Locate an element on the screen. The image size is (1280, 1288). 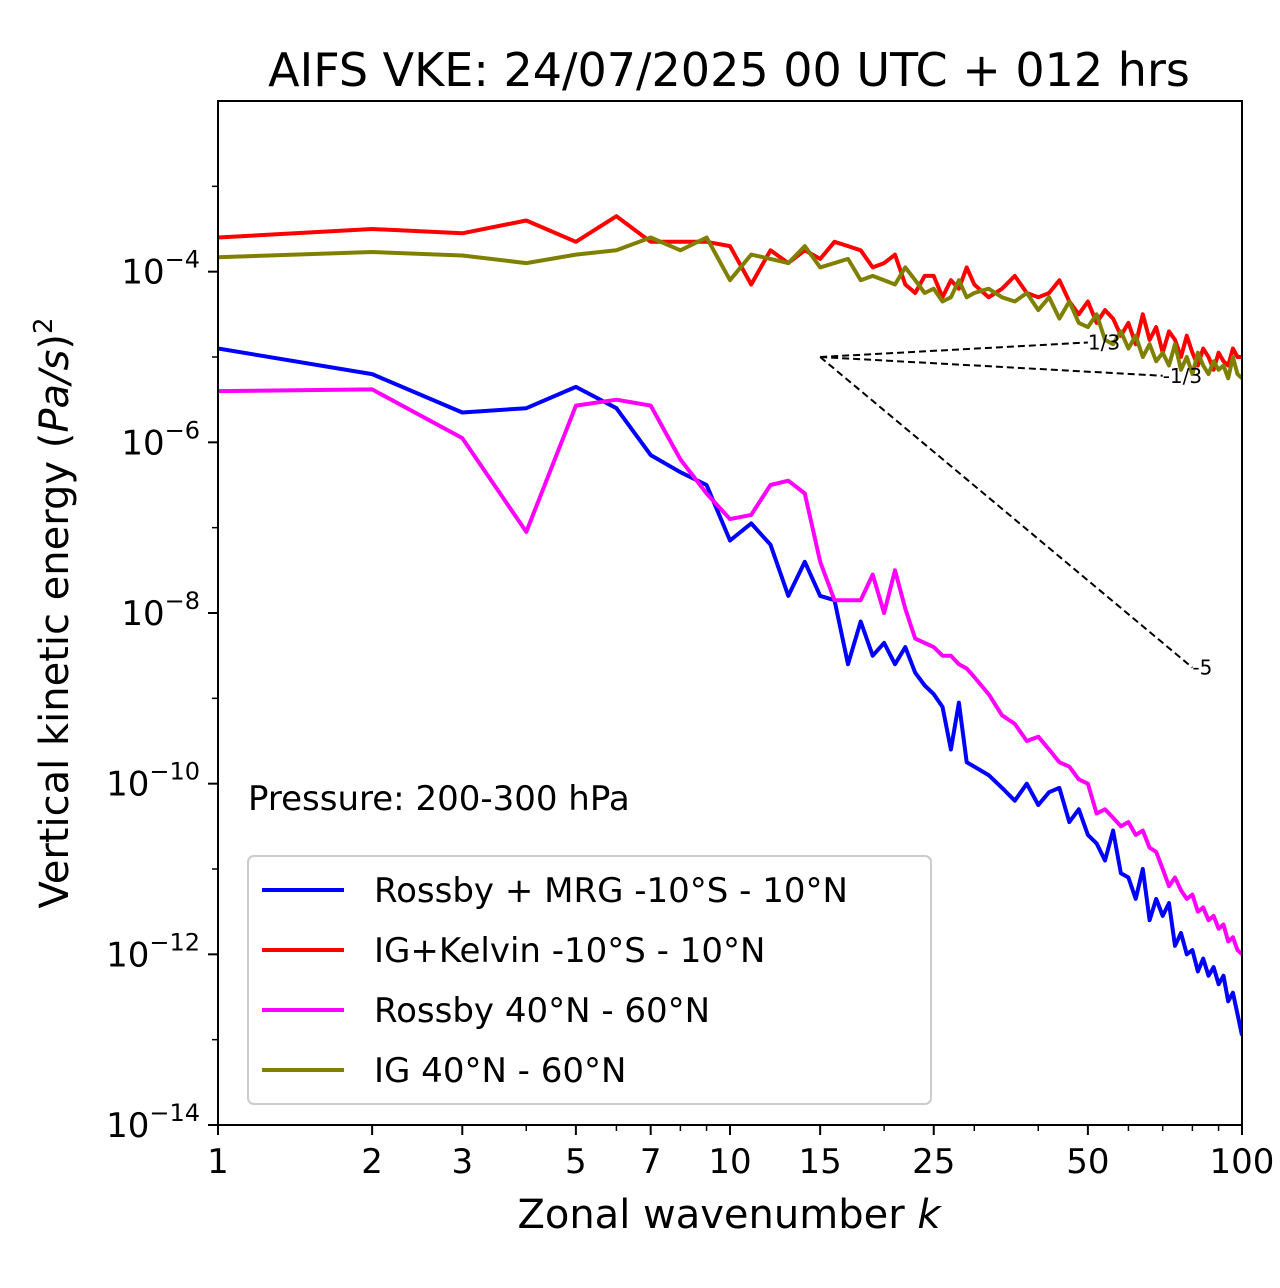
legend-label: Rossby + MRG -10°S - 10°N is located at coordinates (611, 891).